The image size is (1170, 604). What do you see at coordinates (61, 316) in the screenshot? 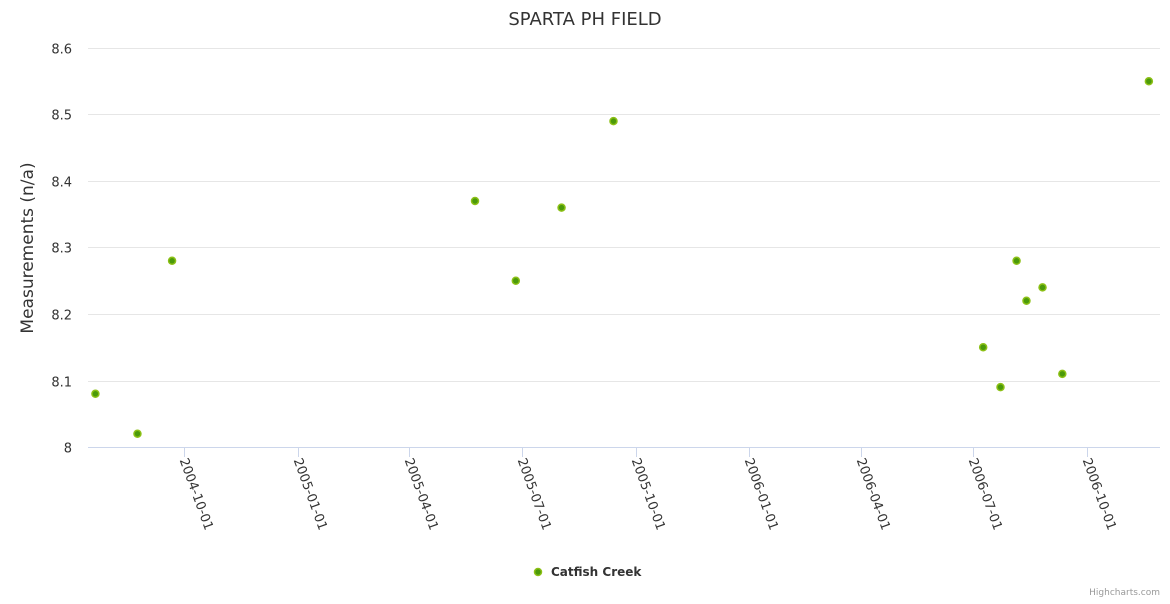
I see `y-tick-label: 8.2` at bounding box center [61, 316].